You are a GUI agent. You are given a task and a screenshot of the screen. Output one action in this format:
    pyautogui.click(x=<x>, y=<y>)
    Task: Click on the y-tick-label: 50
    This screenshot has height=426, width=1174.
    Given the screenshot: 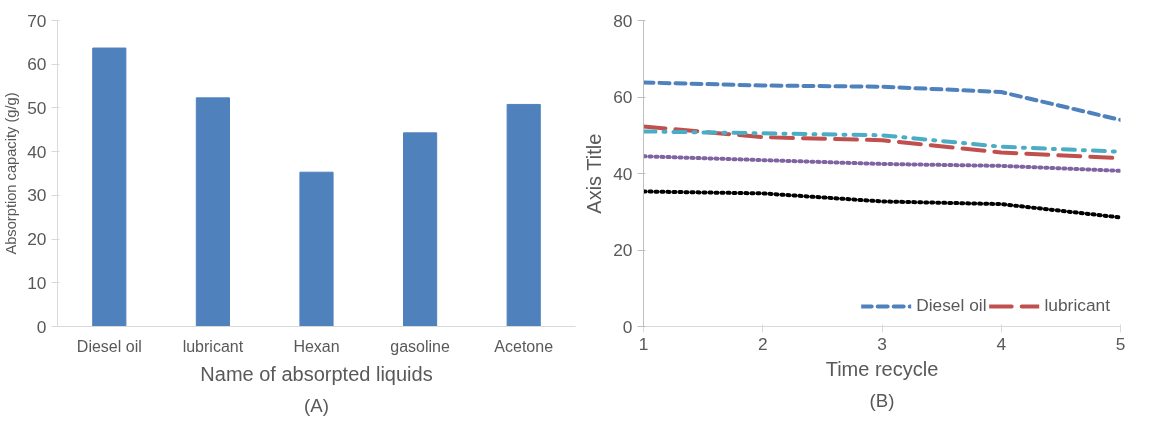 What is the action you would take?
    pyautogui.click(x=37, y=107)
    